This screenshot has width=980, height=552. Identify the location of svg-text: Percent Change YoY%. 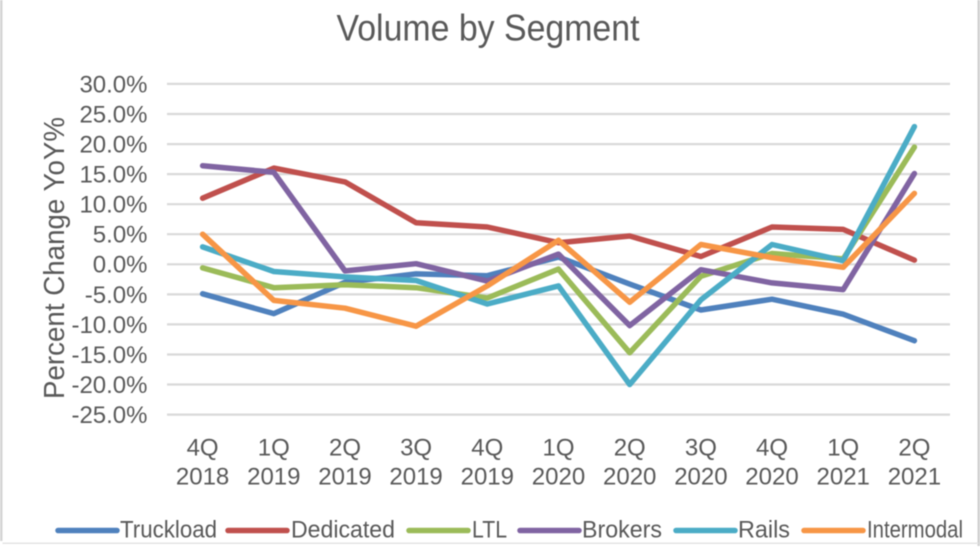
(55, 258).